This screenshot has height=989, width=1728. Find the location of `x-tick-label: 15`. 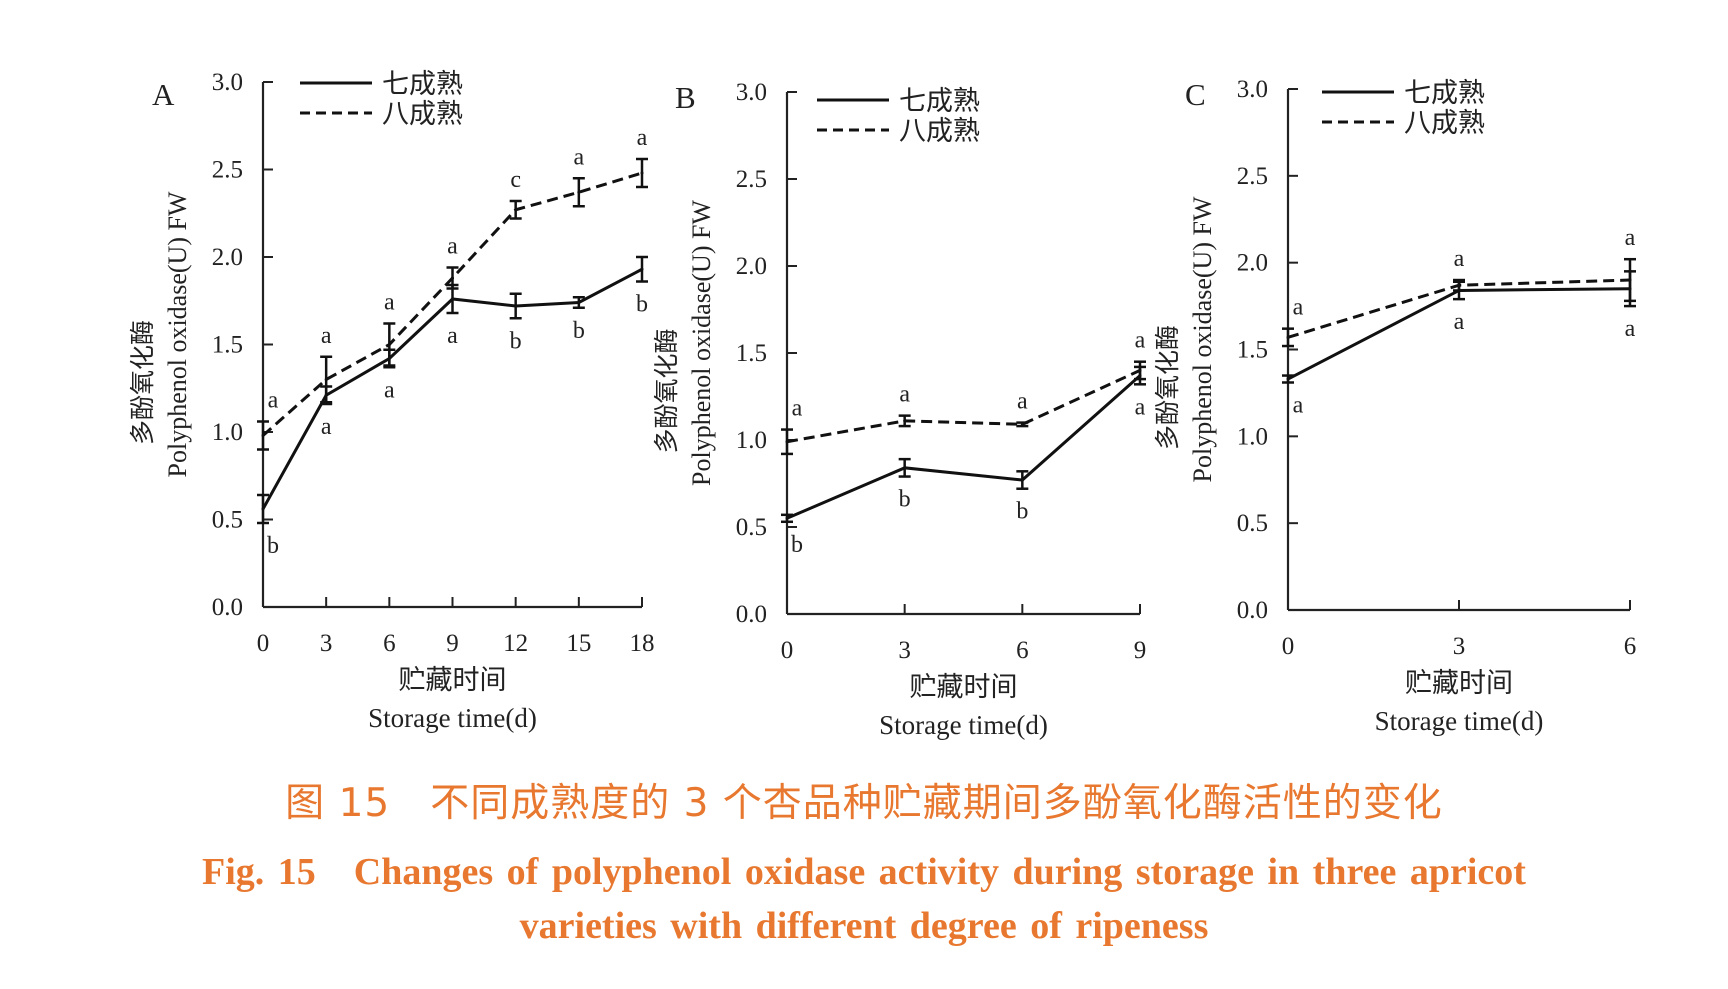

x-tick-label: 15 is located at coordinates (578, 643).